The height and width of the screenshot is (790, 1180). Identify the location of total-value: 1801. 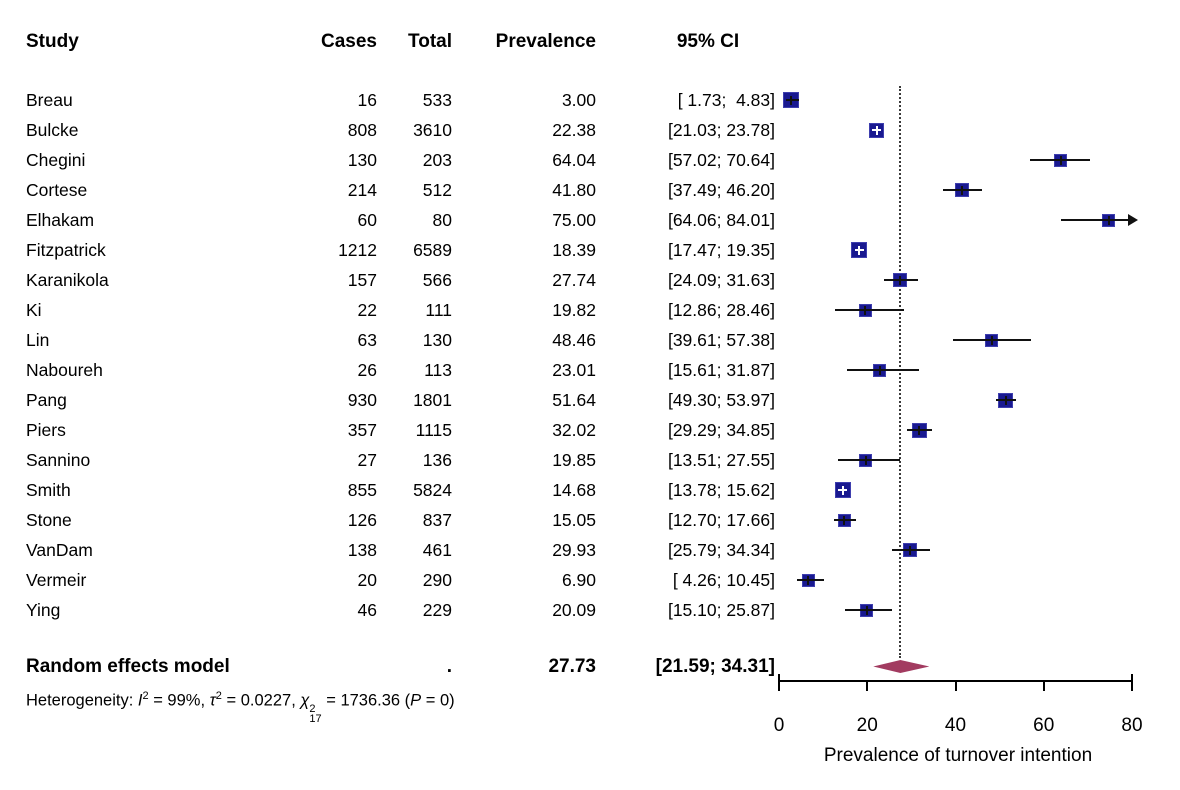
(432, 400).